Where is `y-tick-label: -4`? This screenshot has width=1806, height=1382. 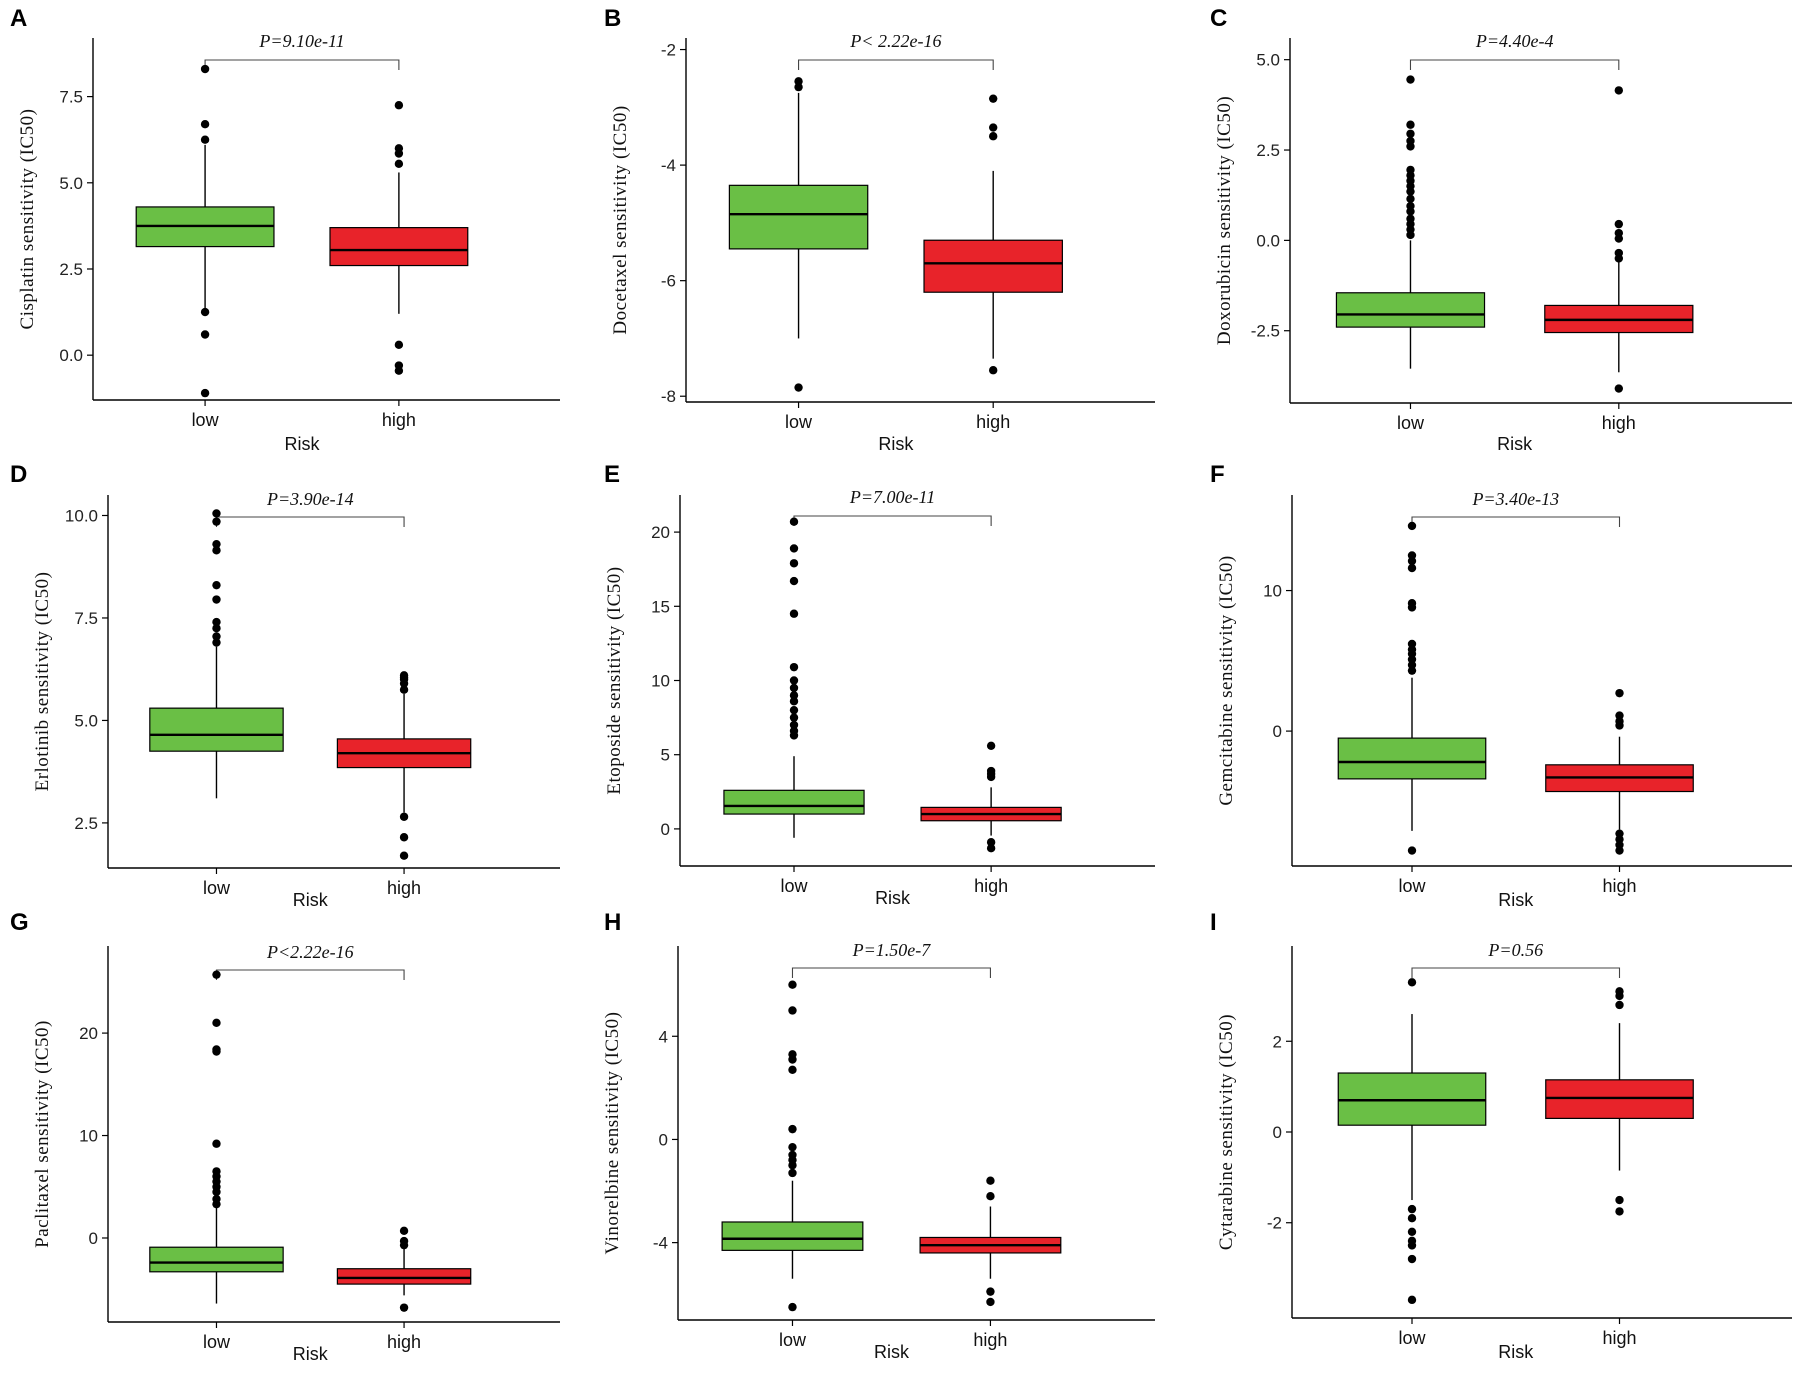
y-tick-label: -4 is located at coordinates (660, 1243).